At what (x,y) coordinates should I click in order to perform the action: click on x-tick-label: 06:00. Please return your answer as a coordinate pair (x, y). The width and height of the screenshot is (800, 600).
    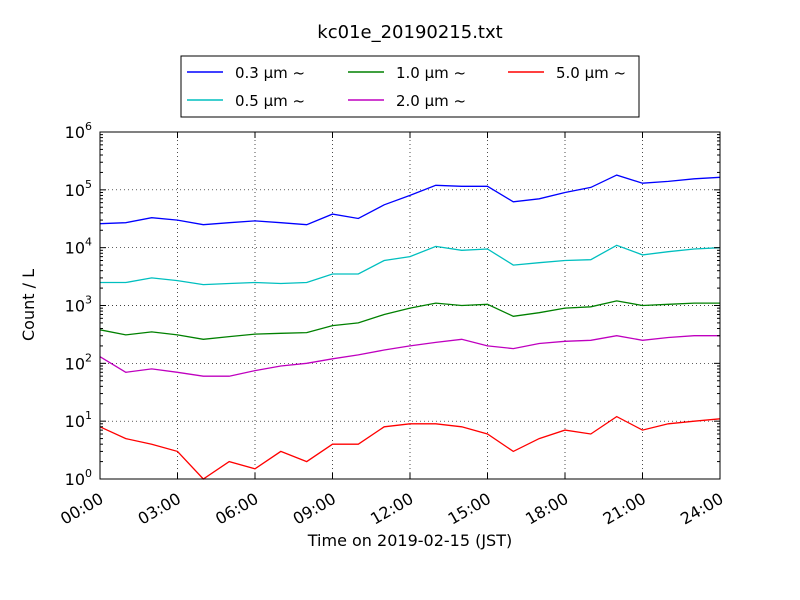
    Looking at the image, I should click on (236, 509).